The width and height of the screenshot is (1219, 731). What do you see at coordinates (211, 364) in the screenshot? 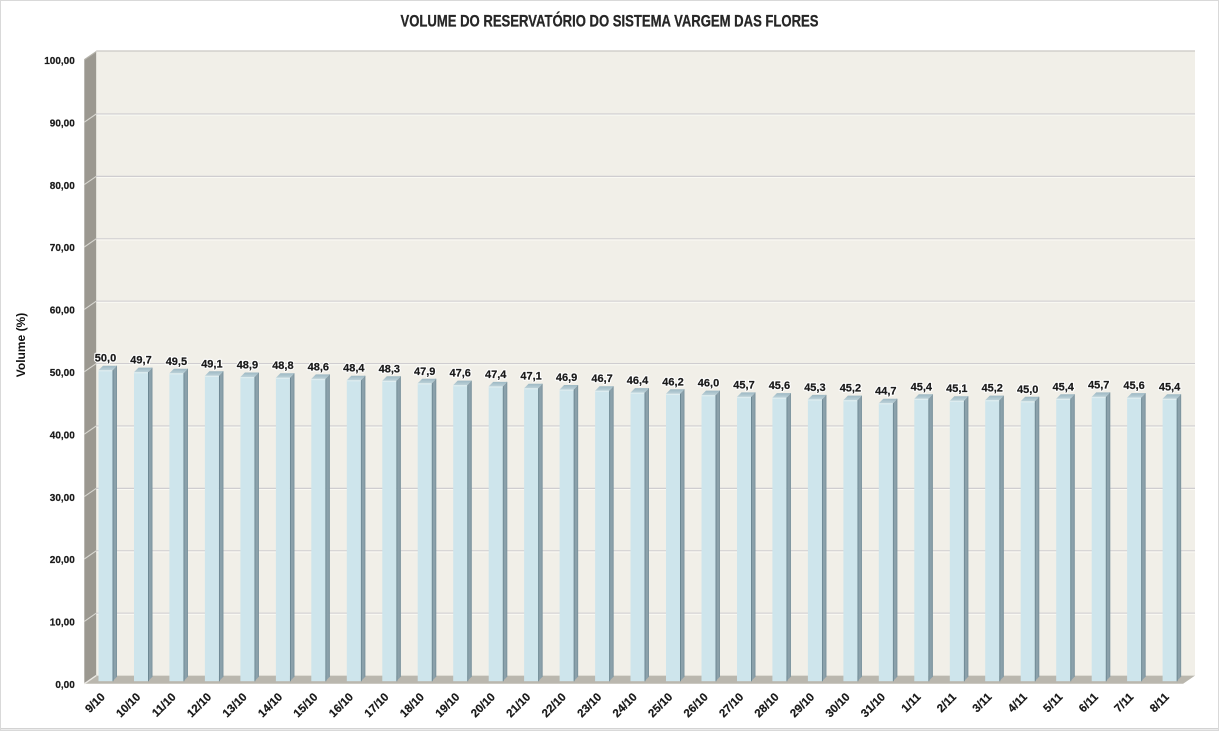
I see `svg-text: 49,1` at bounding box center [211, 364].